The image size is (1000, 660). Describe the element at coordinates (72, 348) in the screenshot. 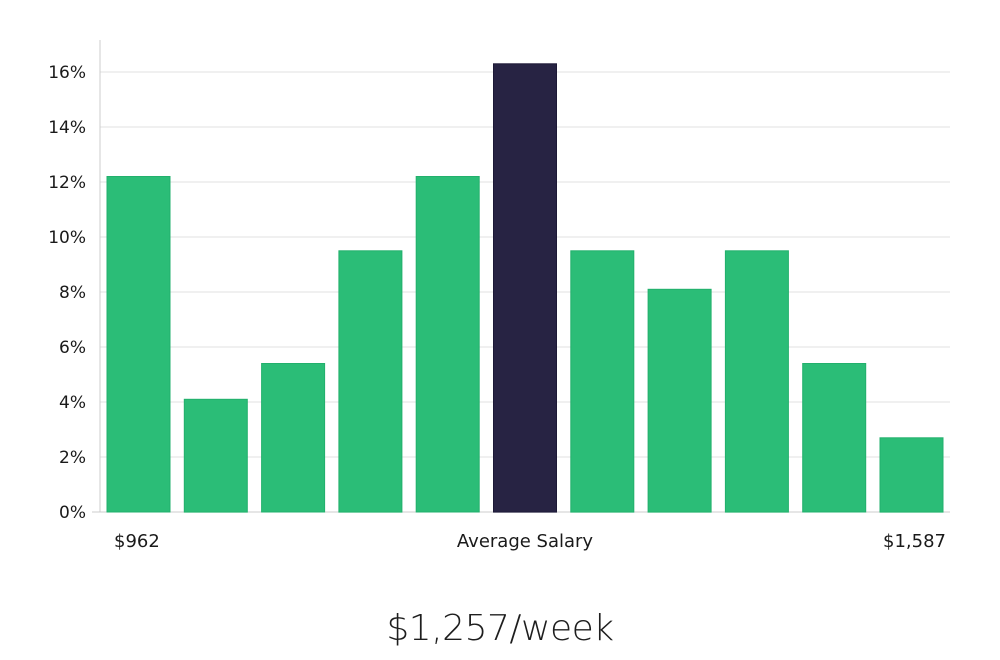

I see `y-tick-label: 6%` at that location.